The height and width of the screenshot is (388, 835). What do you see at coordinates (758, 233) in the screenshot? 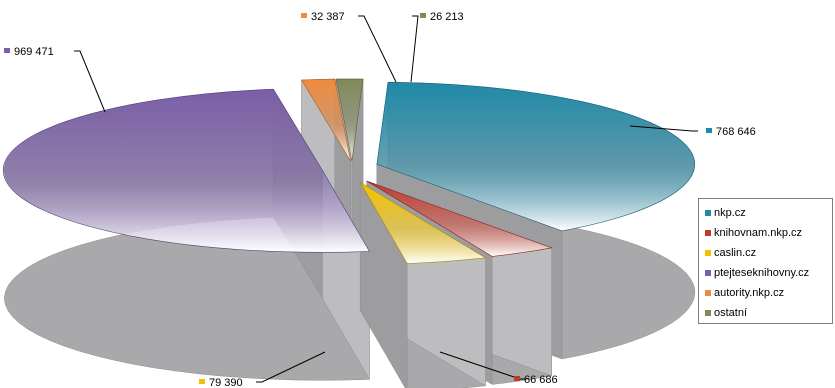
I see `legend-label: knihovnam.nkp.cz` at bounding box center [758, 233].